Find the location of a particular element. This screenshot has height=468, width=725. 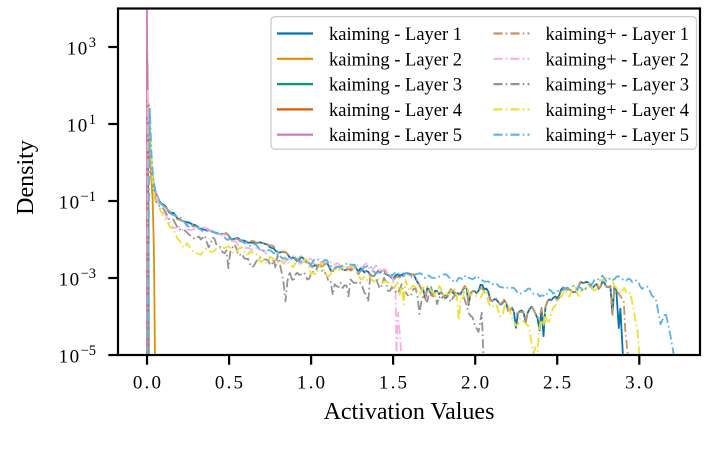

svg-text: 10⁻⁵ is located at coordinates (77, 355).